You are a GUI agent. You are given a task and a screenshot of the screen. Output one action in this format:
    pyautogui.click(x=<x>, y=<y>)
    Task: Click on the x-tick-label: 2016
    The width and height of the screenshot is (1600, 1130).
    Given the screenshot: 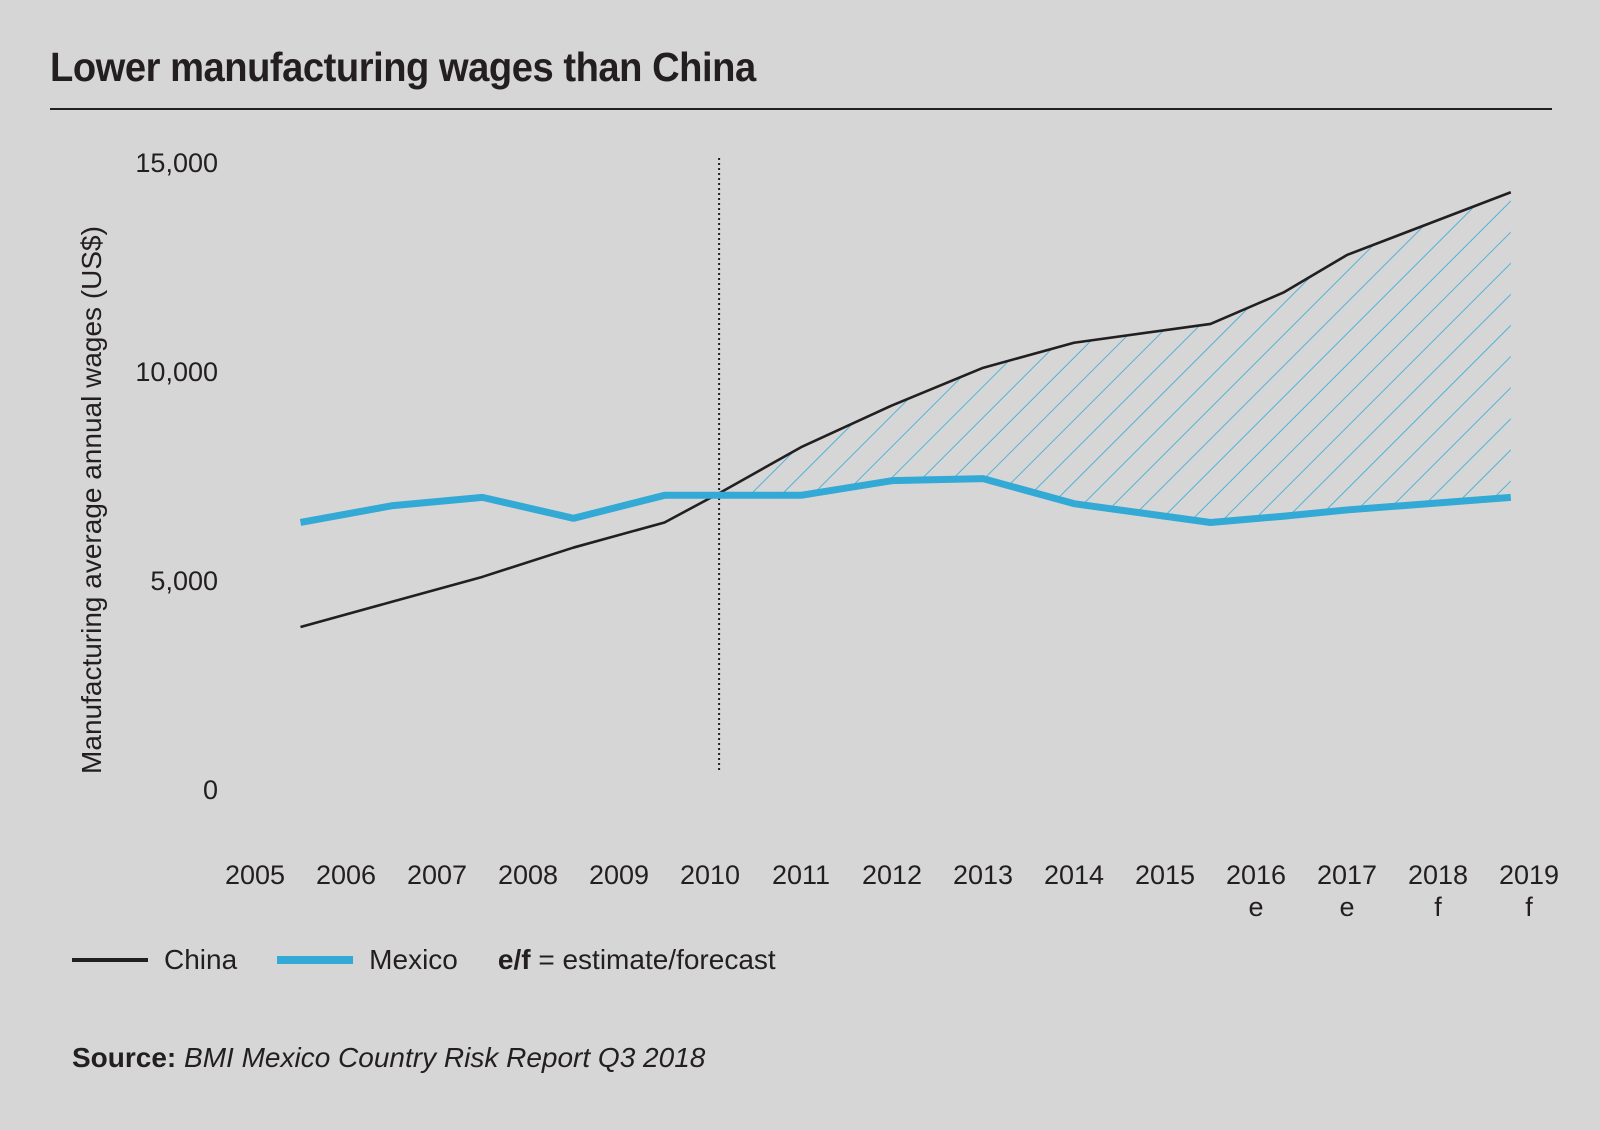 What is the action you would take?
    pyautogui.click(x=1256, y=875)
    